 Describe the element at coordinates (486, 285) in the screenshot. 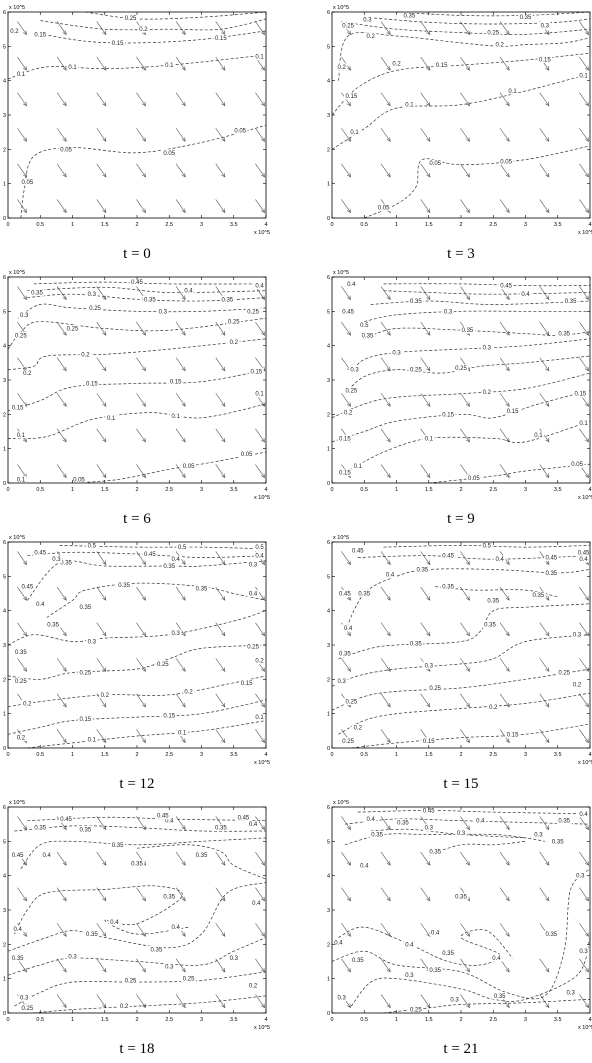

I see `contour-line-0.45` at that location.